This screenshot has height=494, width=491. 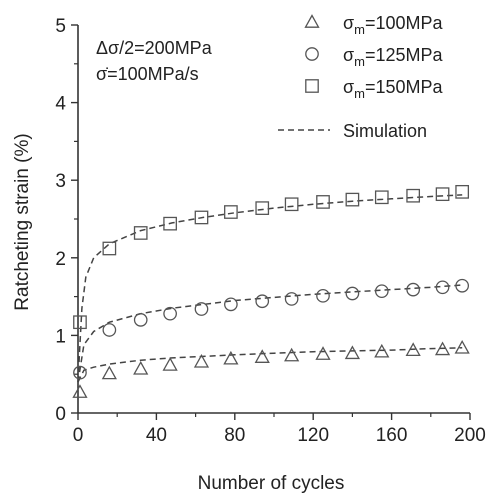 I want to click on x-tick-label: 120, so click(x=313, y=435).